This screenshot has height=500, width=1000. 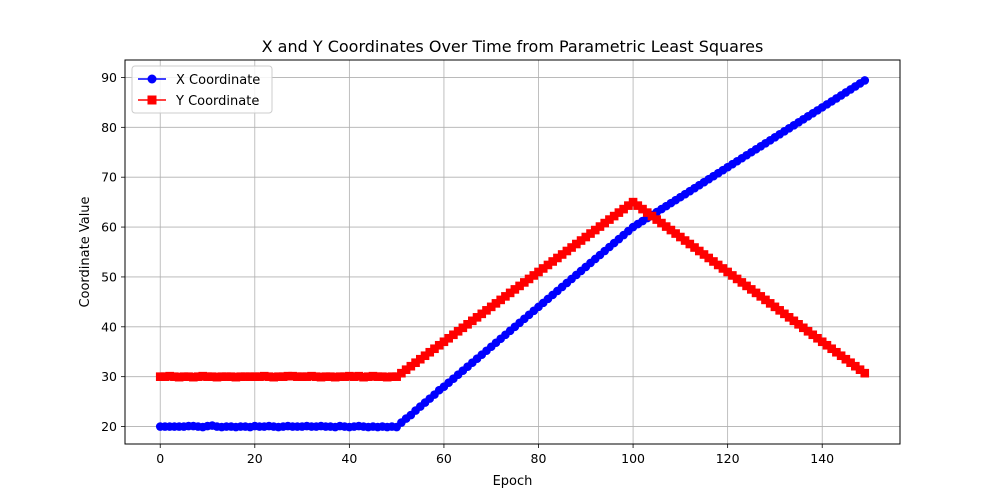 What do you see at coordinates (513, 481) in the screenshot?
I see `x-axis-label: Epoch` at bounding box center [513, 481].